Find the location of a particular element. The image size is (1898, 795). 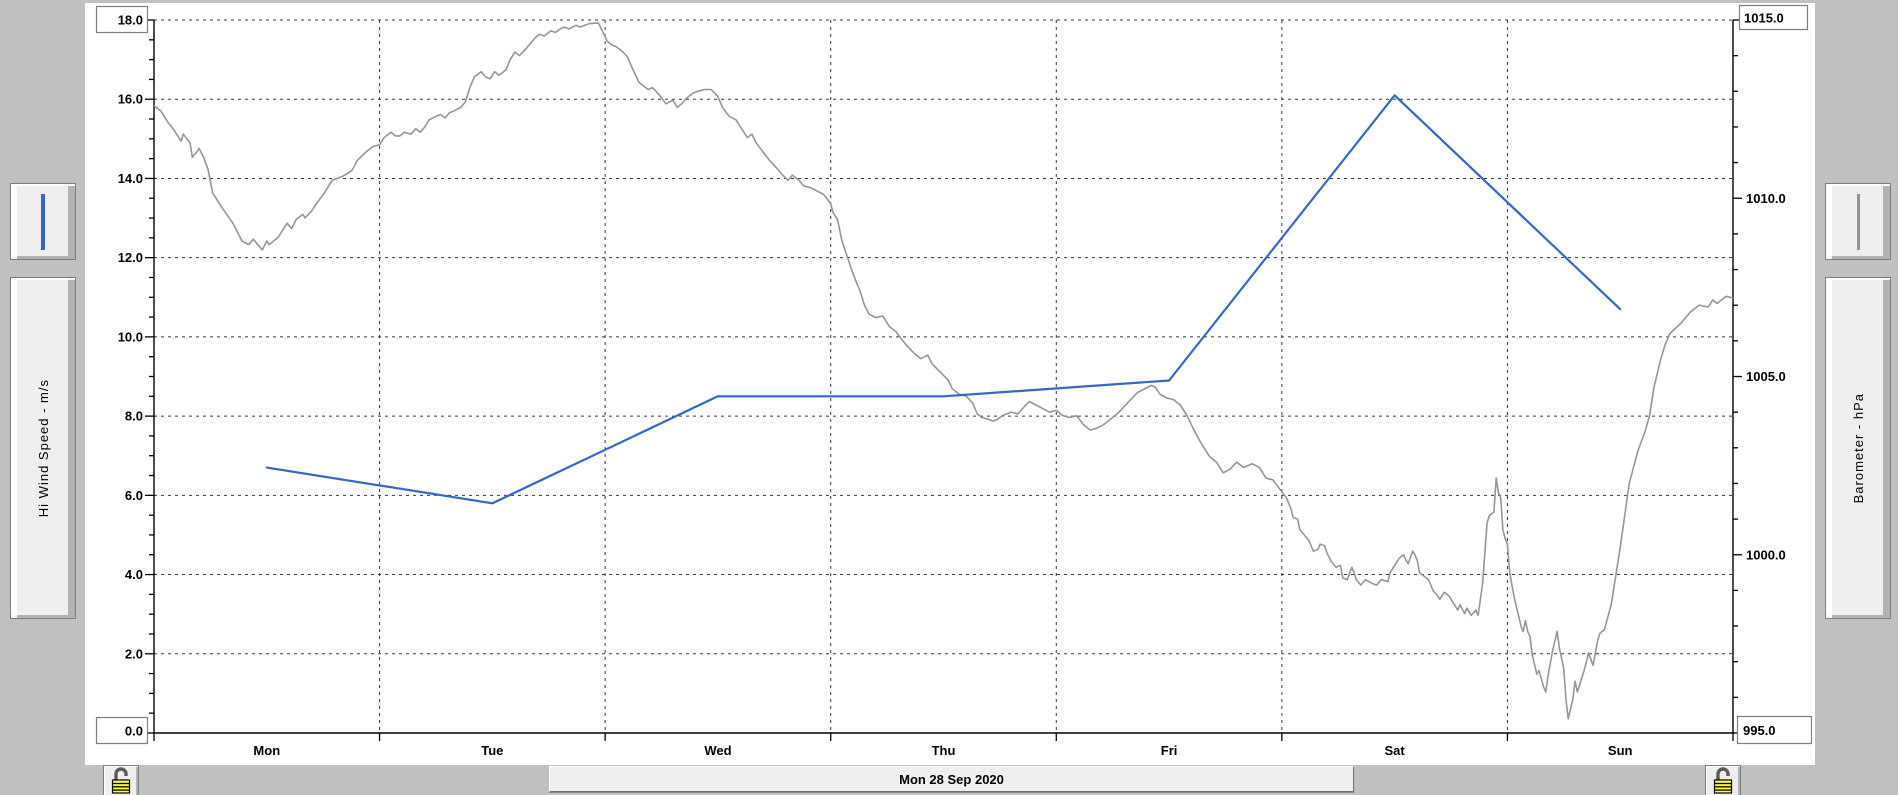

right-axis-label: Barometer - hPa is located at coordinates (1858, 448).